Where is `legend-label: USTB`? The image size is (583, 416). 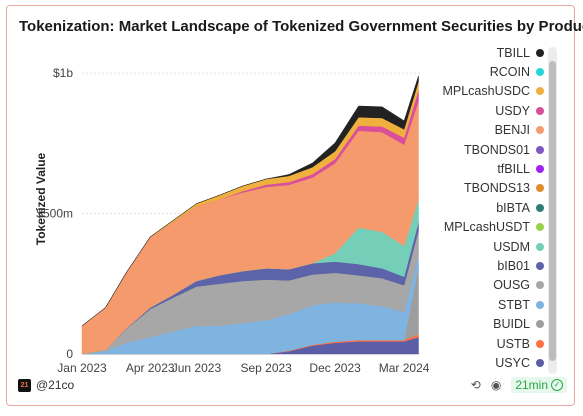 legend-label: USTB is located at coordinates (513, 343).